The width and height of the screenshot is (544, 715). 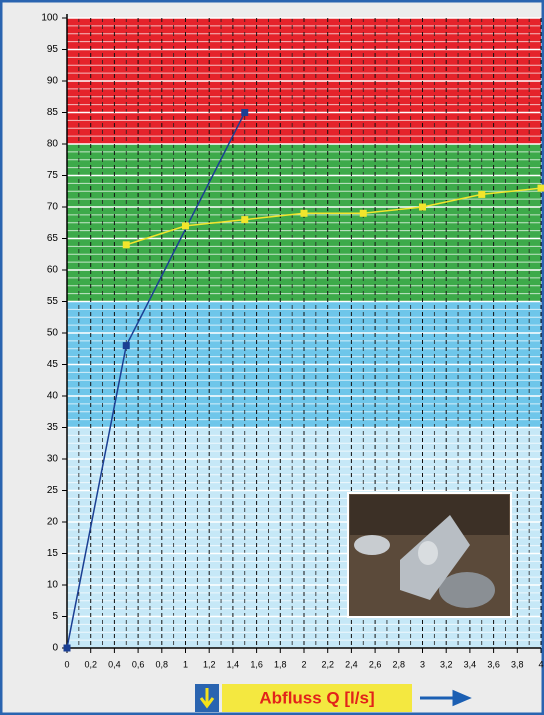 What do you see at coordinates (49, 18) in the screenshot?
I see `y-tick-label: 100` at bounding box center [49, 18].